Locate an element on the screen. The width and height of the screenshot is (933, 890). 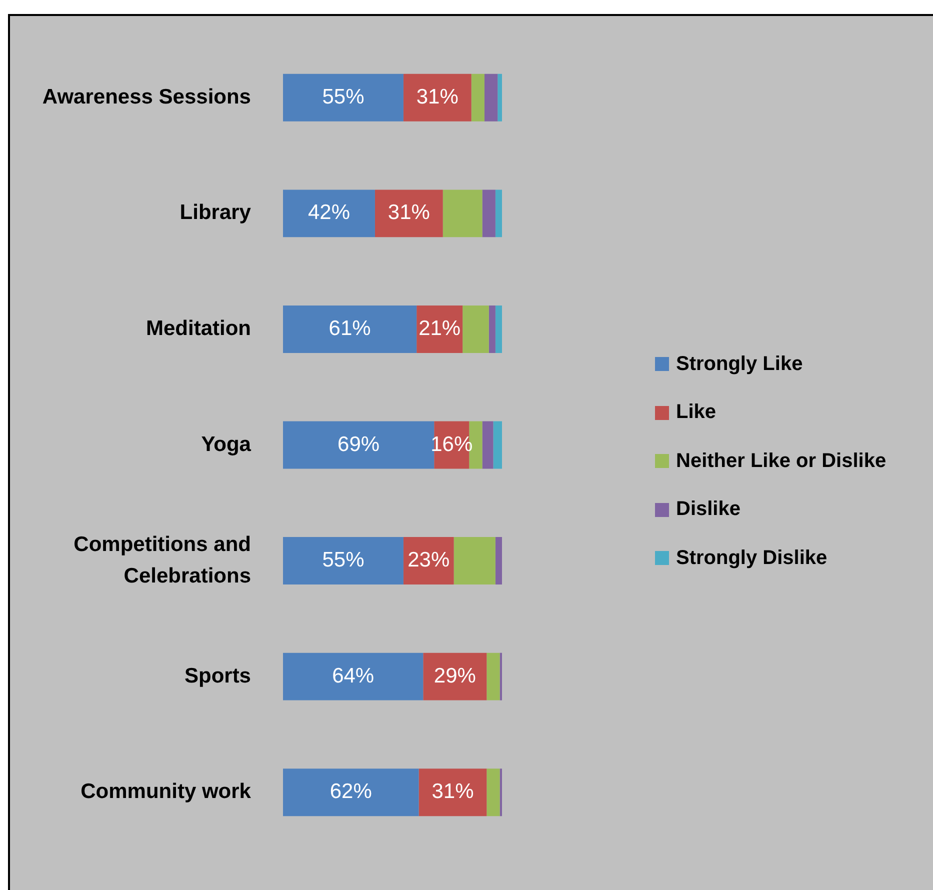
legend-label: Dislike is located at coordinates (708, 510).